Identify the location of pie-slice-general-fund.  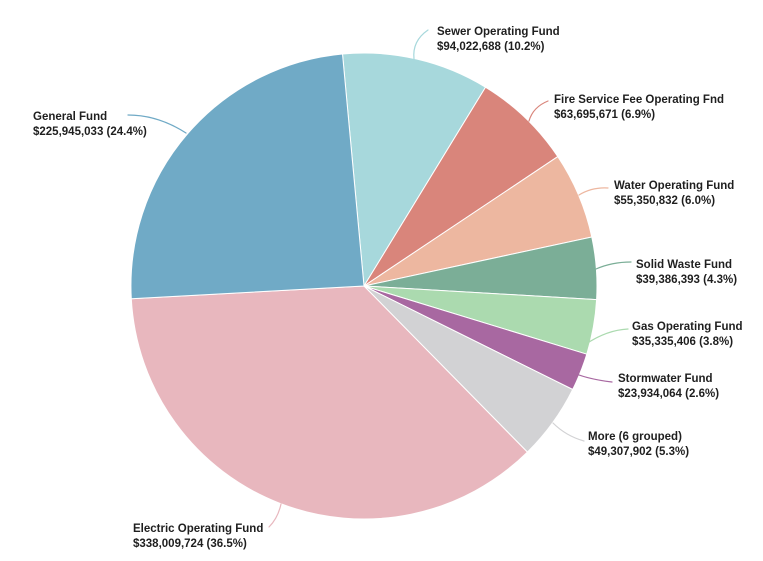
(247, 176).